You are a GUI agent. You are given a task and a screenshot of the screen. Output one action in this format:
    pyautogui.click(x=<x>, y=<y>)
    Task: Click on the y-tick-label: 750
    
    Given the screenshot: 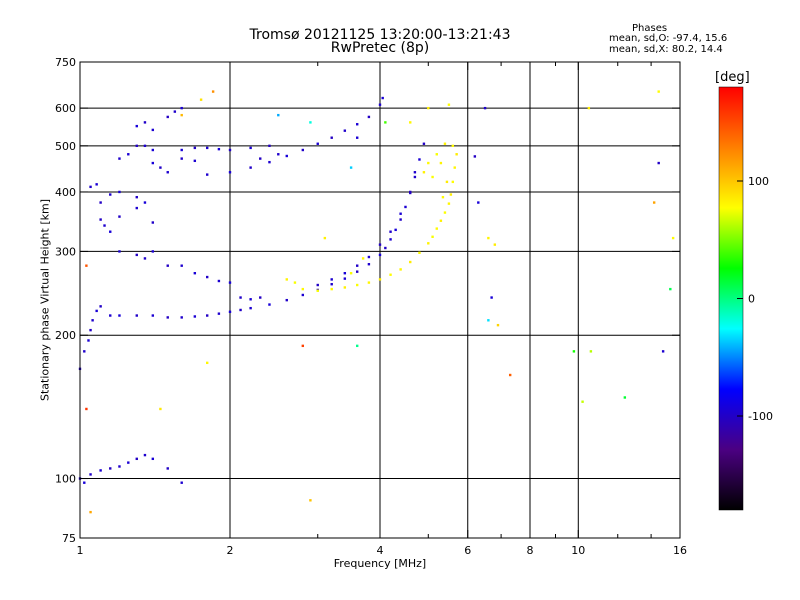 What is the action you would take?
    pyautogui.click(x=65, y=62)
    